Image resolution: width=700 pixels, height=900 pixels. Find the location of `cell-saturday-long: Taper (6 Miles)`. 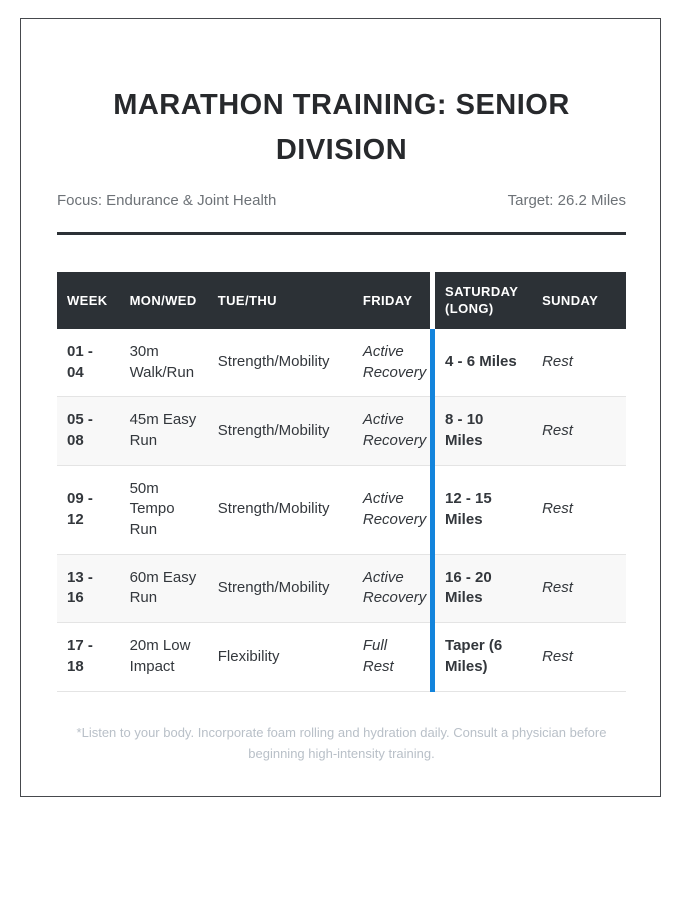

cell-saturday-long: Taper (6 Miles) is located at coordinates (481, 657).